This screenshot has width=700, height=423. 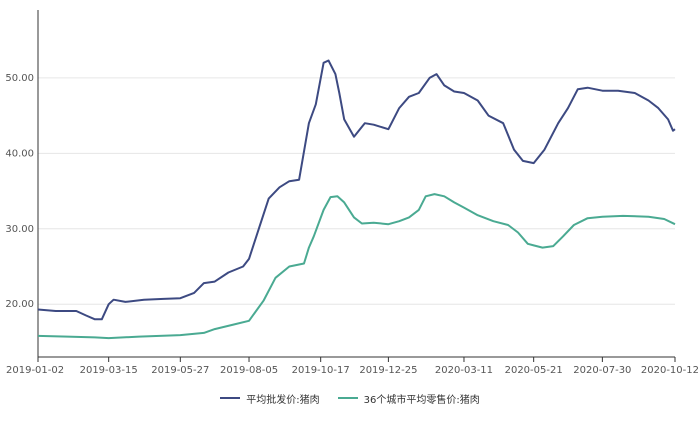 What do you see at coordinates (230, 398) in the screenshot?
I see `legend-swatch-wholesale` at bounding box center [230, 398].